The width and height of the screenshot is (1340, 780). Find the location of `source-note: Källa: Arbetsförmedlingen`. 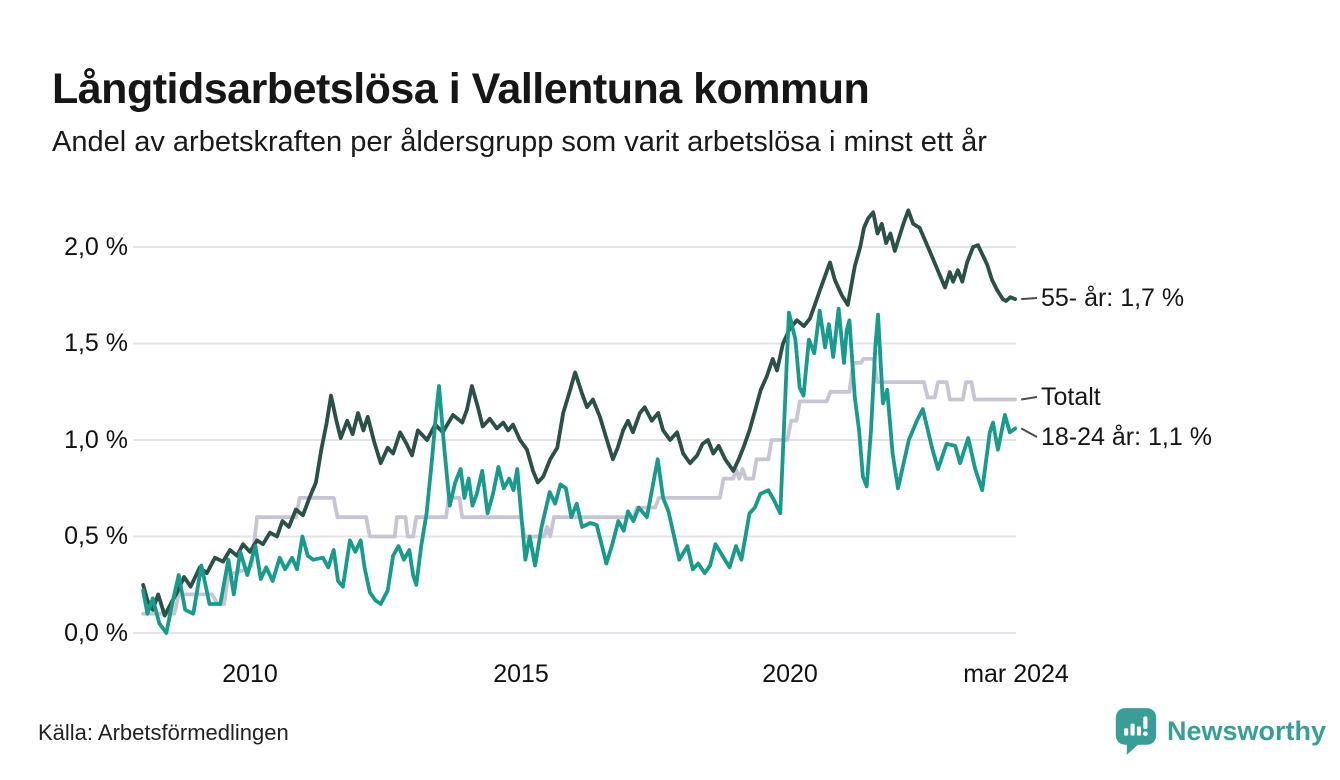

source-note: Källa: Arbetsförmedlingen is located at coordinates (163, 732).